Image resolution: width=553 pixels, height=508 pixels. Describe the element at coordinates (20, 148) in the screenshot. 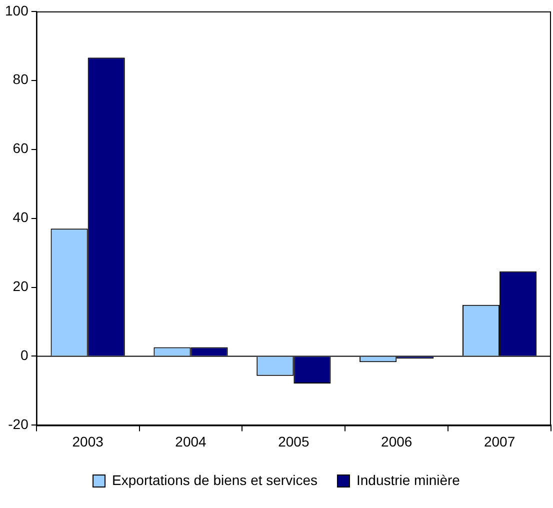

I see `y-tick-label: 60` at that location.